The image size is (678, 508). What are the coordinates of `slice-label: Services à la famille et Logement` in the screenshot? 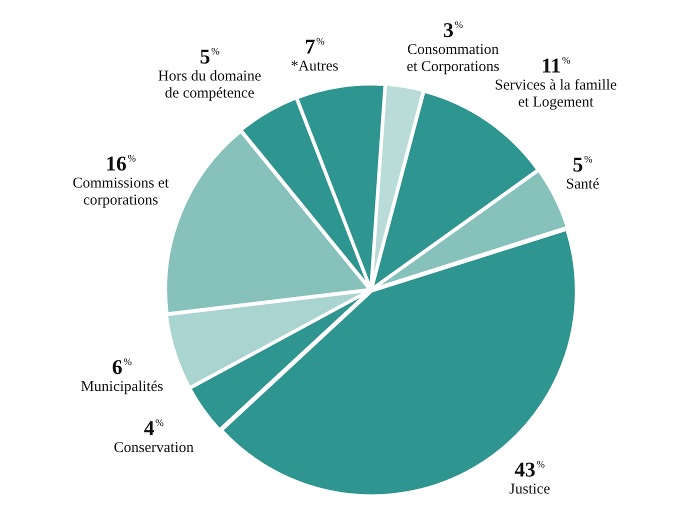 It's located at (556, 94).